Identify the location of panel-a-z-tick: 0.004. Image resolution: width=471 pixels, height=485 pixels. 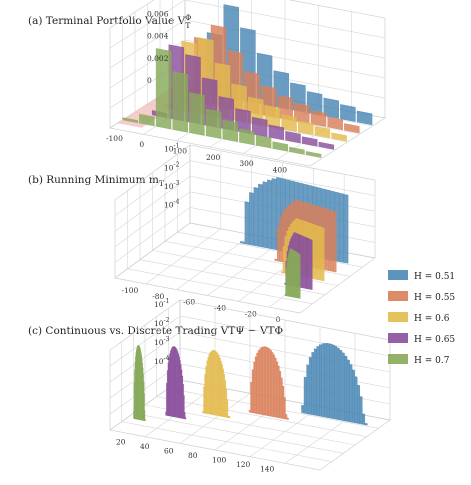
(158, 36).